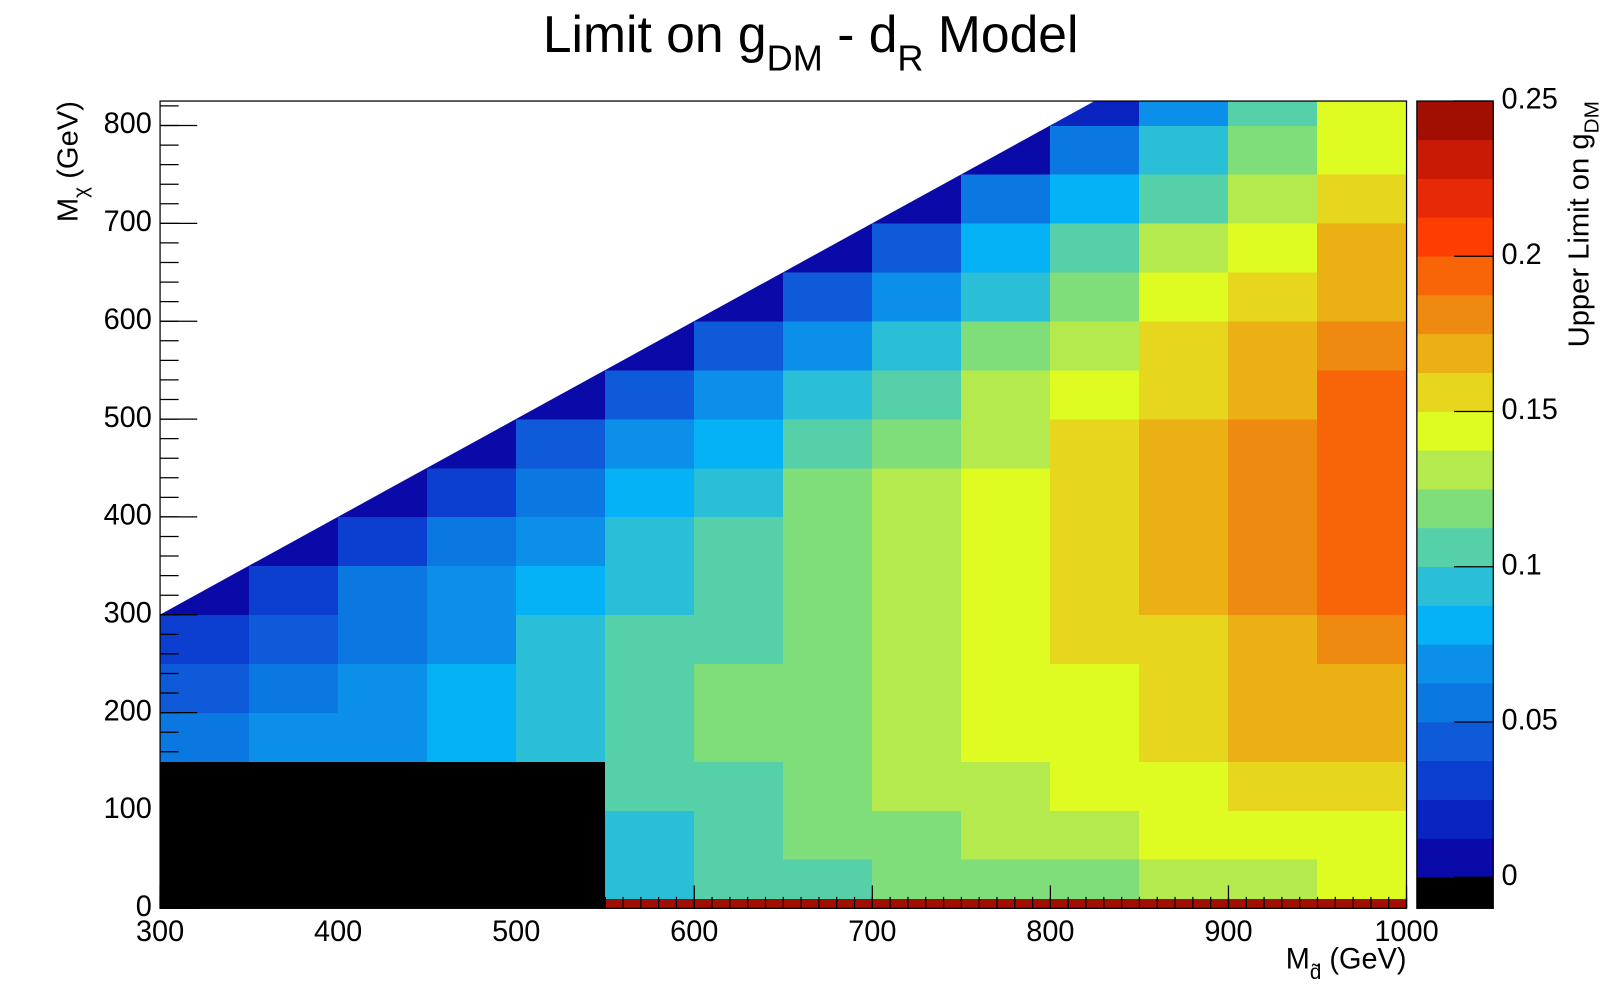 This screenshot has height=1000, width=1611. Describe the element at coordinates (160, 932) in the screenshot. I see `x-tick-label: 300` at that location.